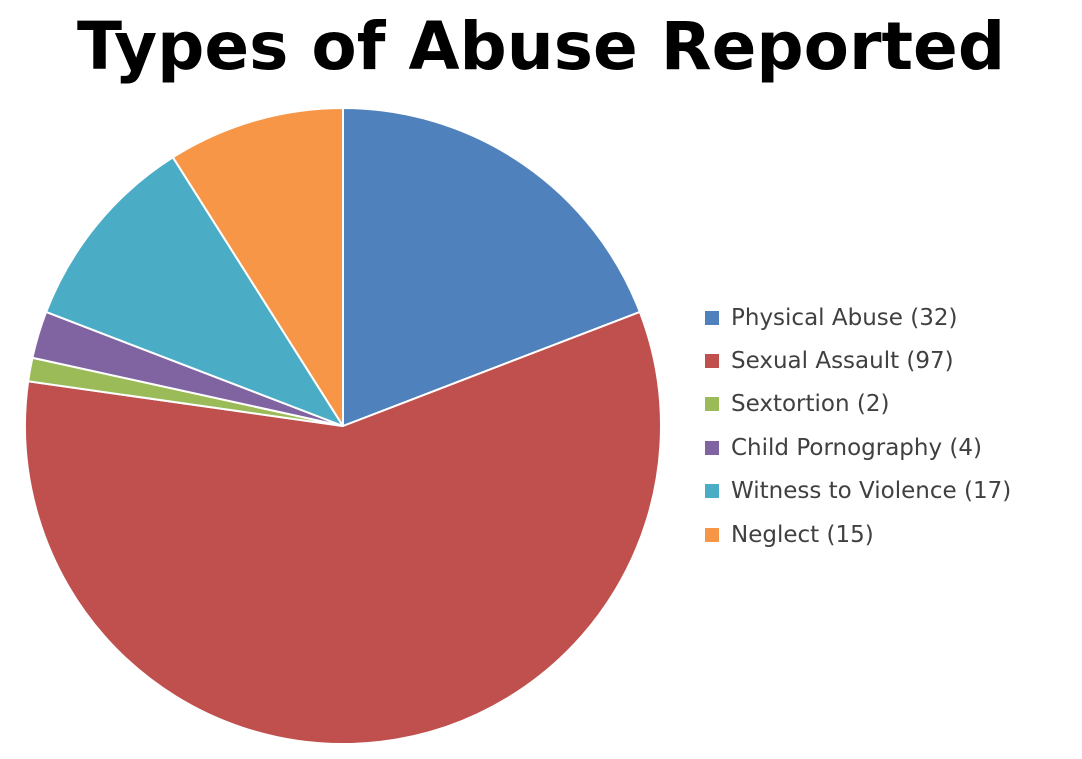 Image resolution: width=1082 pixels, height=759 pixels. I want to click on legend-item: Physical Abuse (32), so click(858, 317).